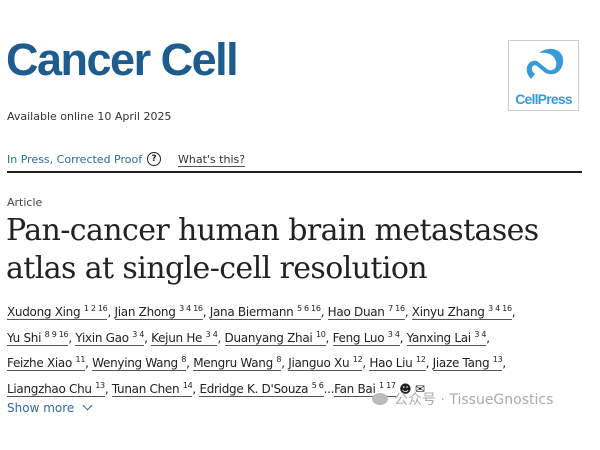 The height and width of the screenshot is (450, 600). Describe the element at coordinates (268, 337) in the screenshot. I see `author-name: Duanyang Zhai` at that location.